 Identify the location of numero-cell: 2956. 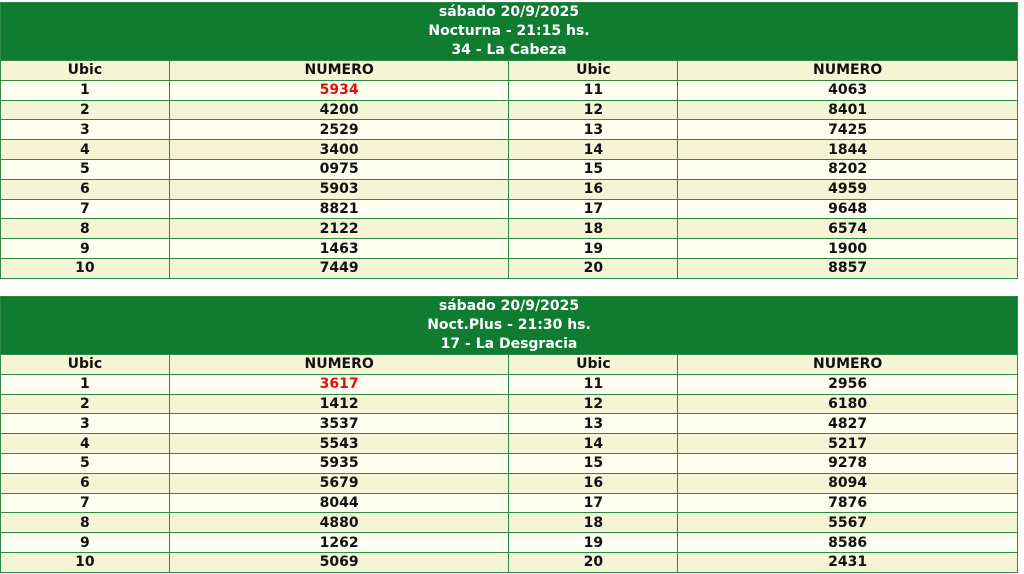
(847, 384).